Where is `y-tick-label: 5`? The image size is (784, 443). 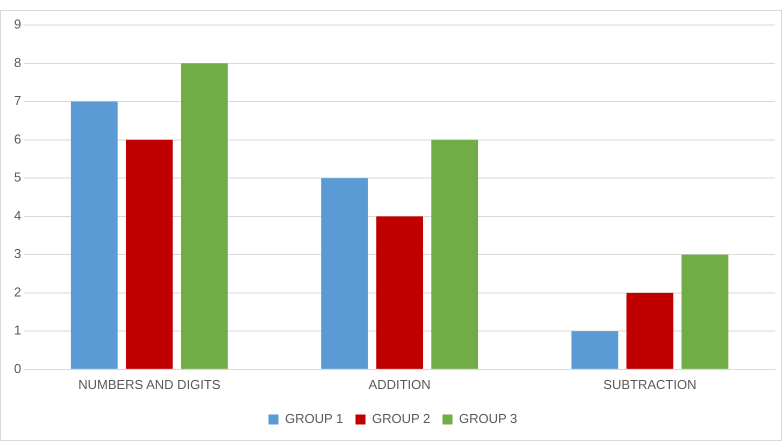 y-tick-label: 5 is located at coordinates (18, 177).